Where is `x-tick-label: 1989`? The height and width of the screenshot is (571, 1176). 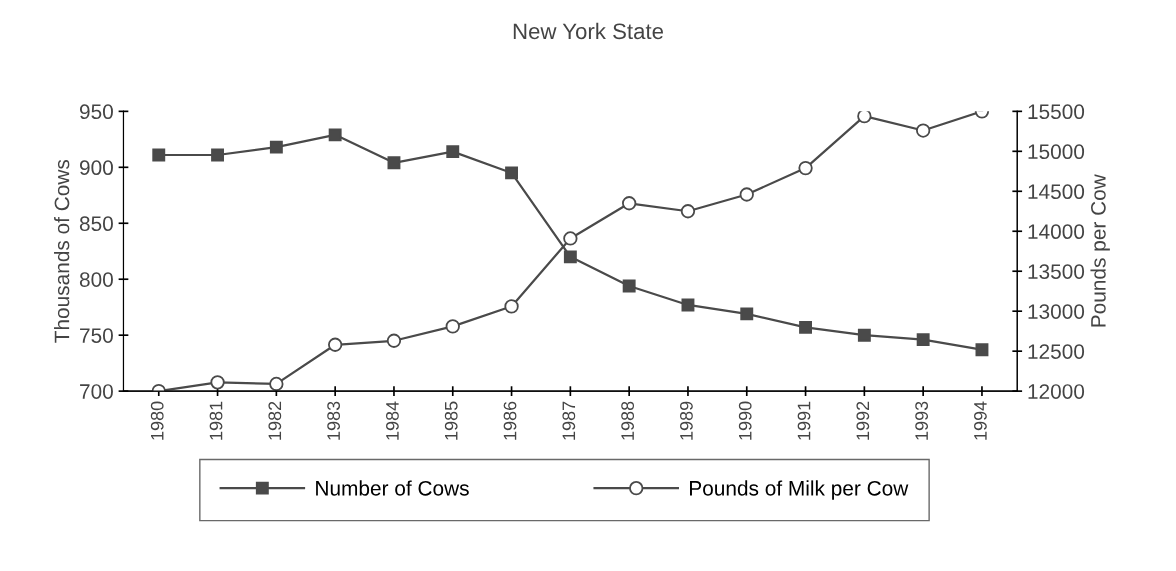 x-tick-label: 1989 is located at coordinates (686, 420).